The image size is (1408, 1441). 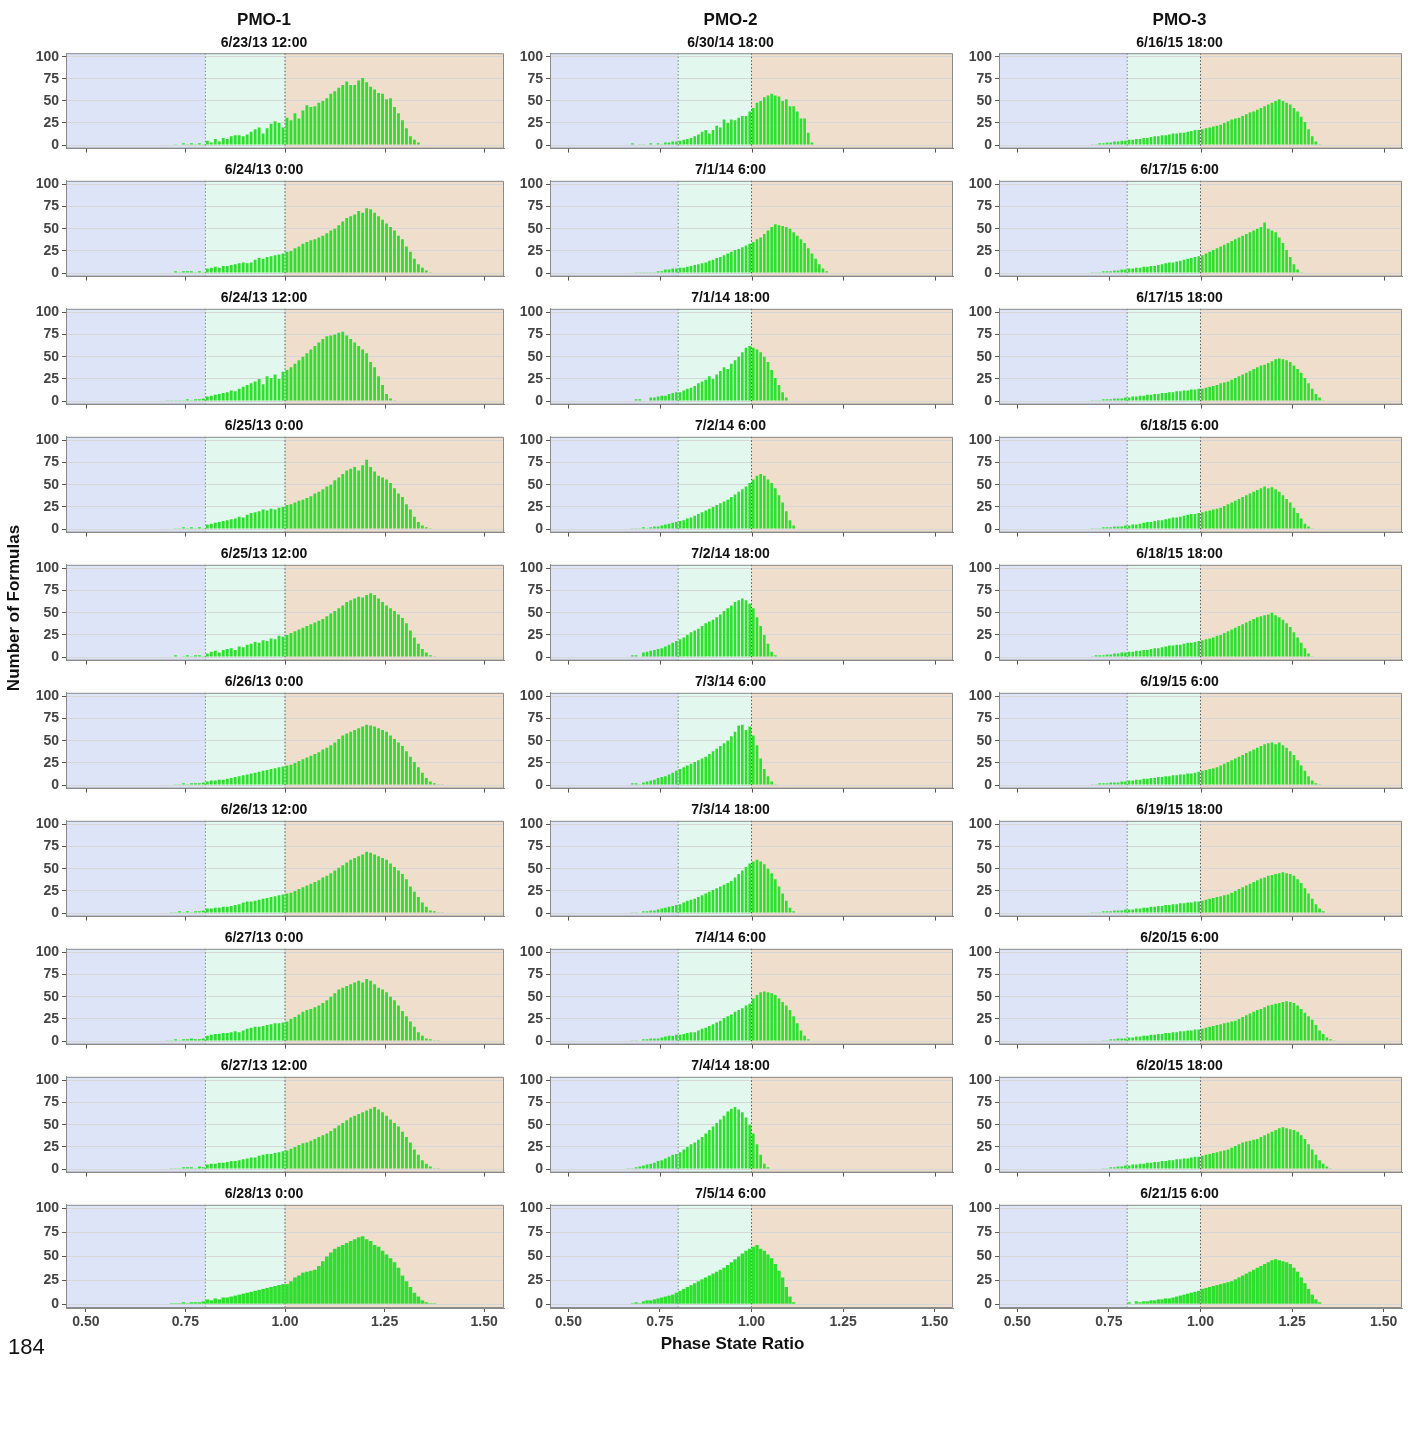 What do you see at coordinates (264, 169) in the screenshot?
I see `chart-title: 6/24/13 0:00` at bounding box center [264, 169].